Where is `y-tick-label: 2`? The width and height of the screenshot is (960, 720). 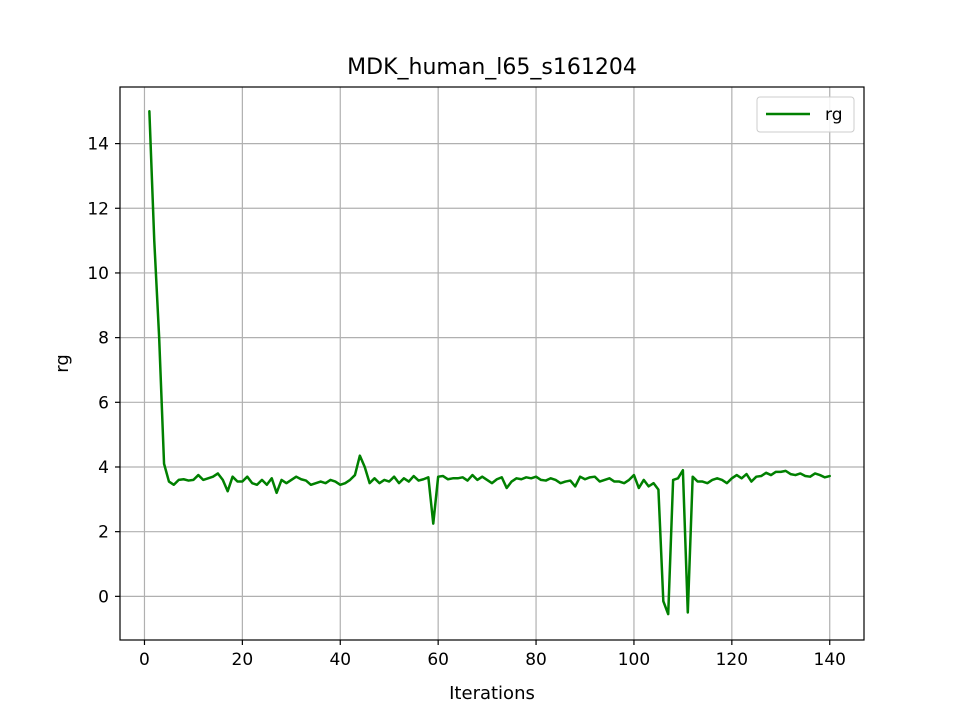
y-tick-label: 2 is located at coordinates (103, 533).